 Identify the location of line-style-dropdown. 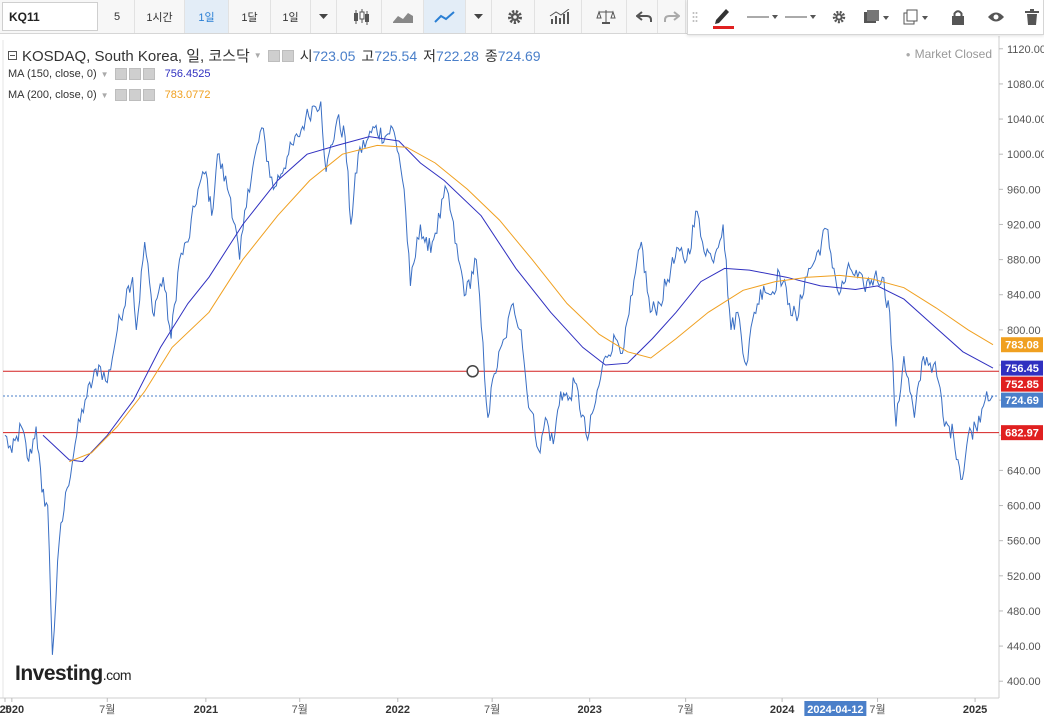
(763, 16).